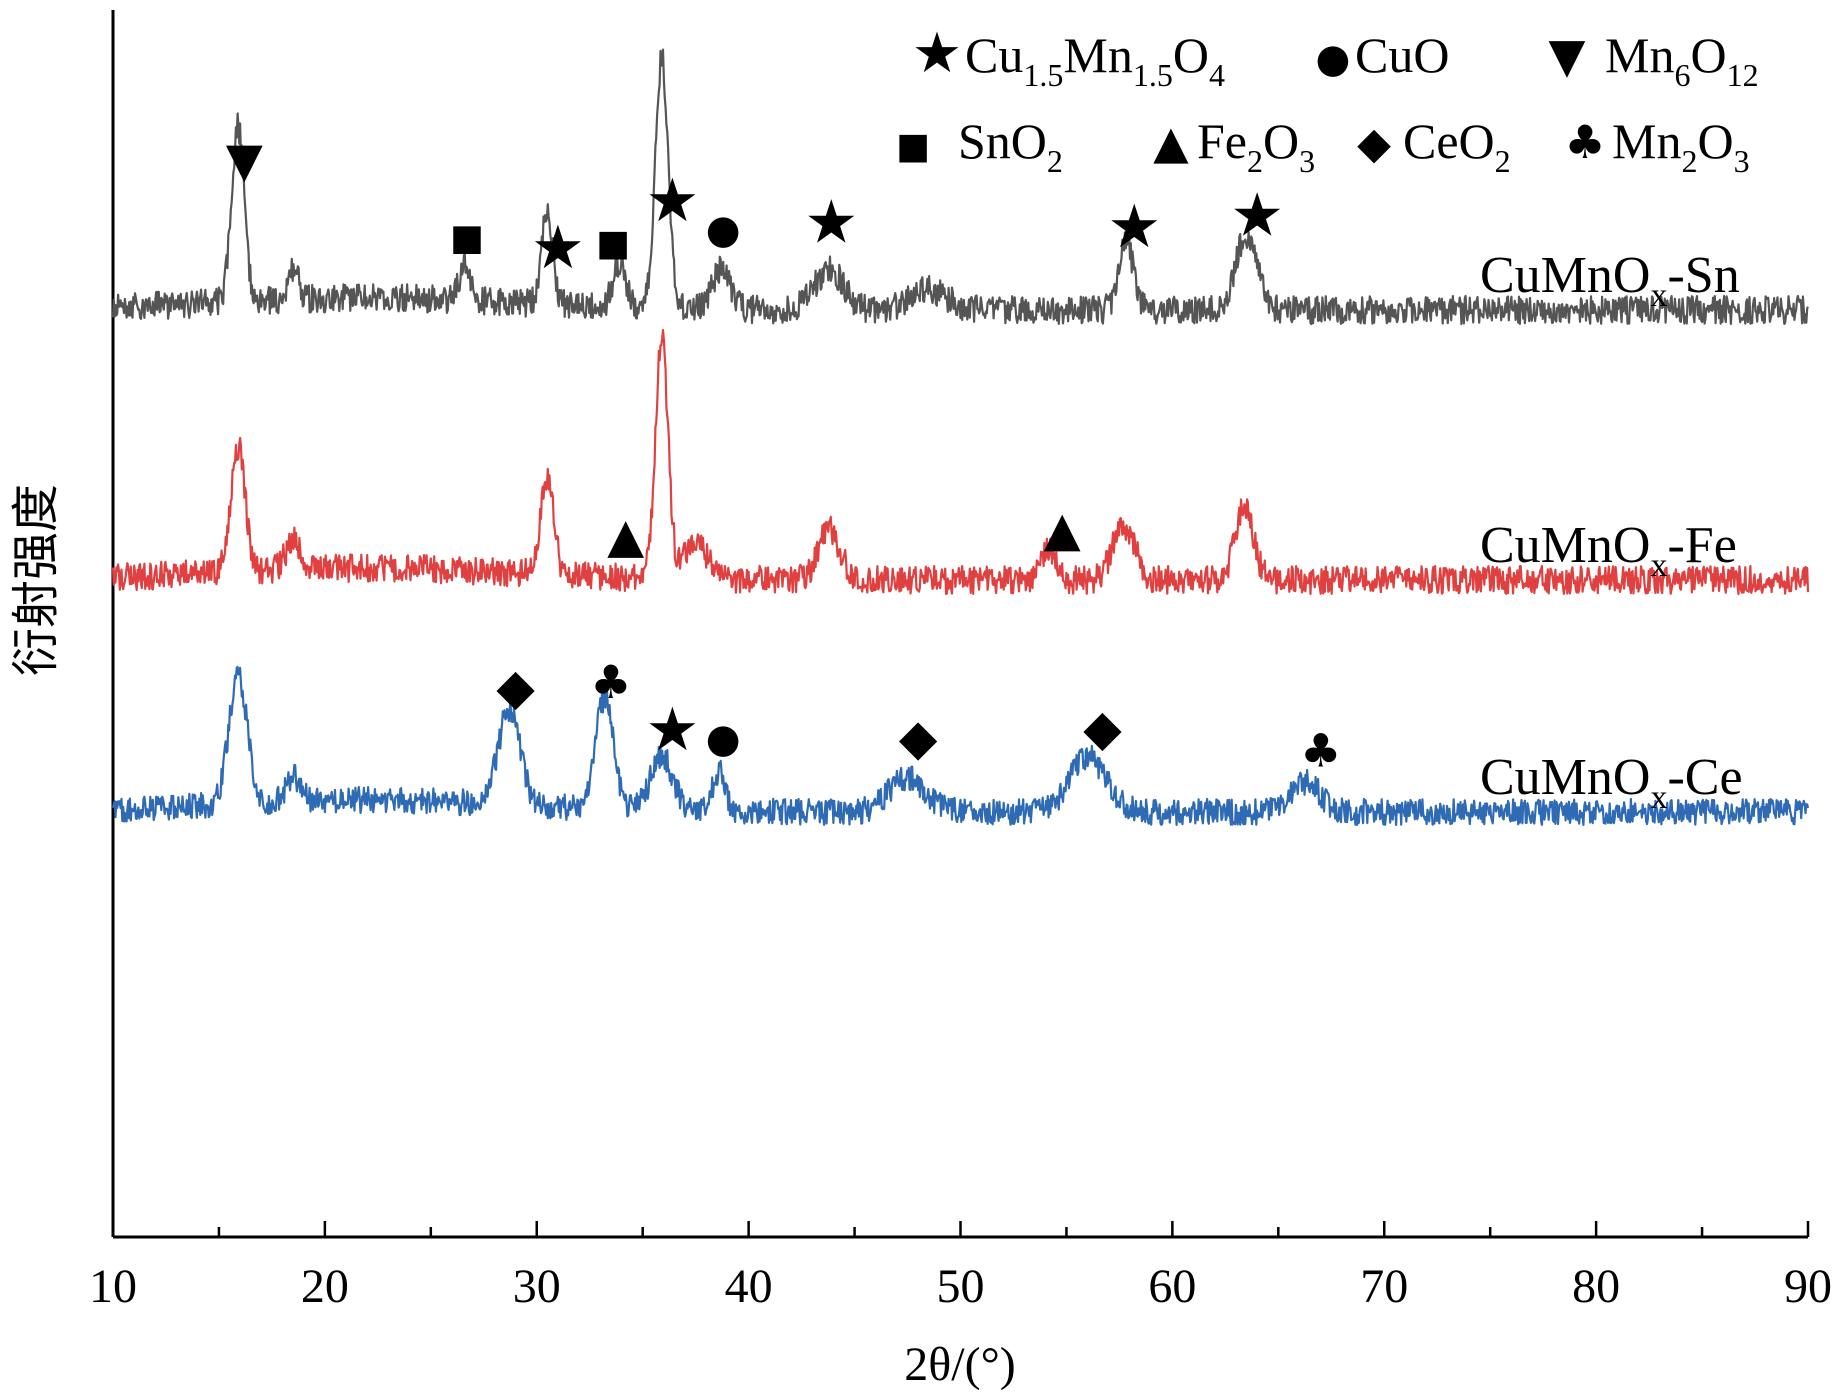  Describe the element at coordinates (1704, 777) in the screenshot. I see `series-label-tail: -Ce` at that location.